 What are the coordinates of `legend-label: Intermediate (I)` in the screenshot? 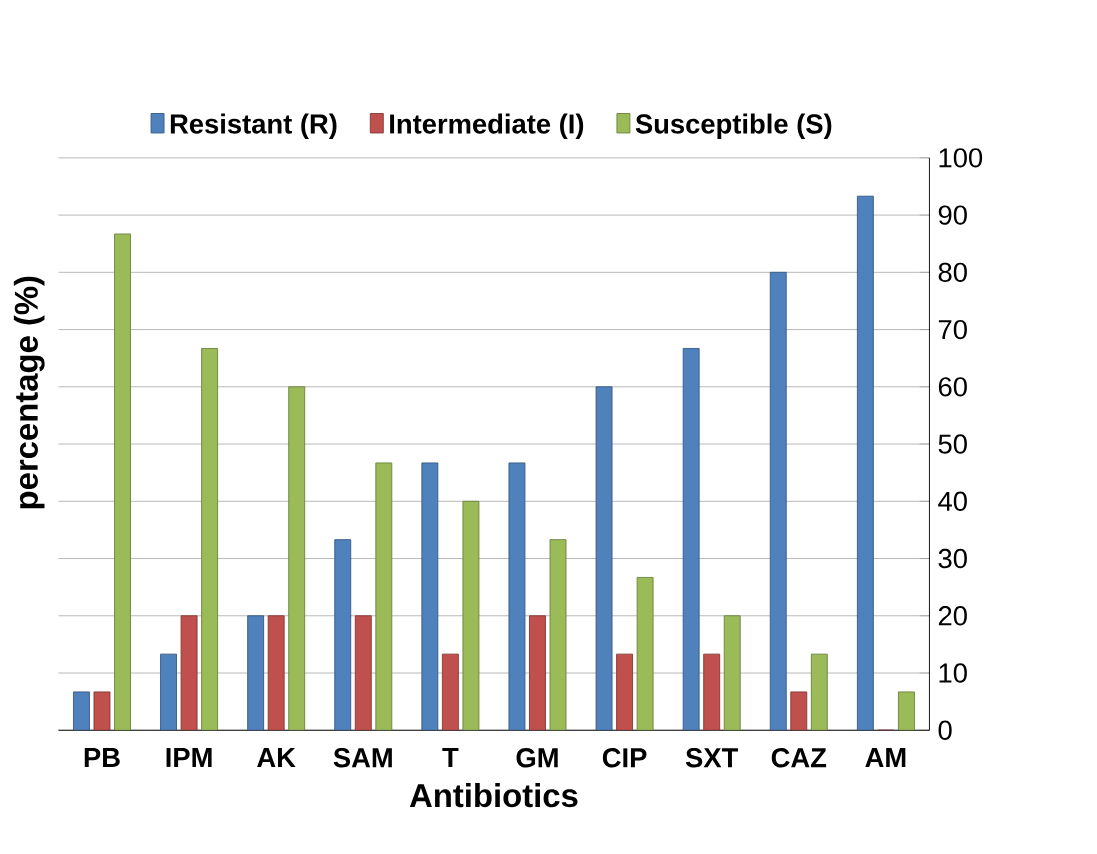 It's located at (487, 126).